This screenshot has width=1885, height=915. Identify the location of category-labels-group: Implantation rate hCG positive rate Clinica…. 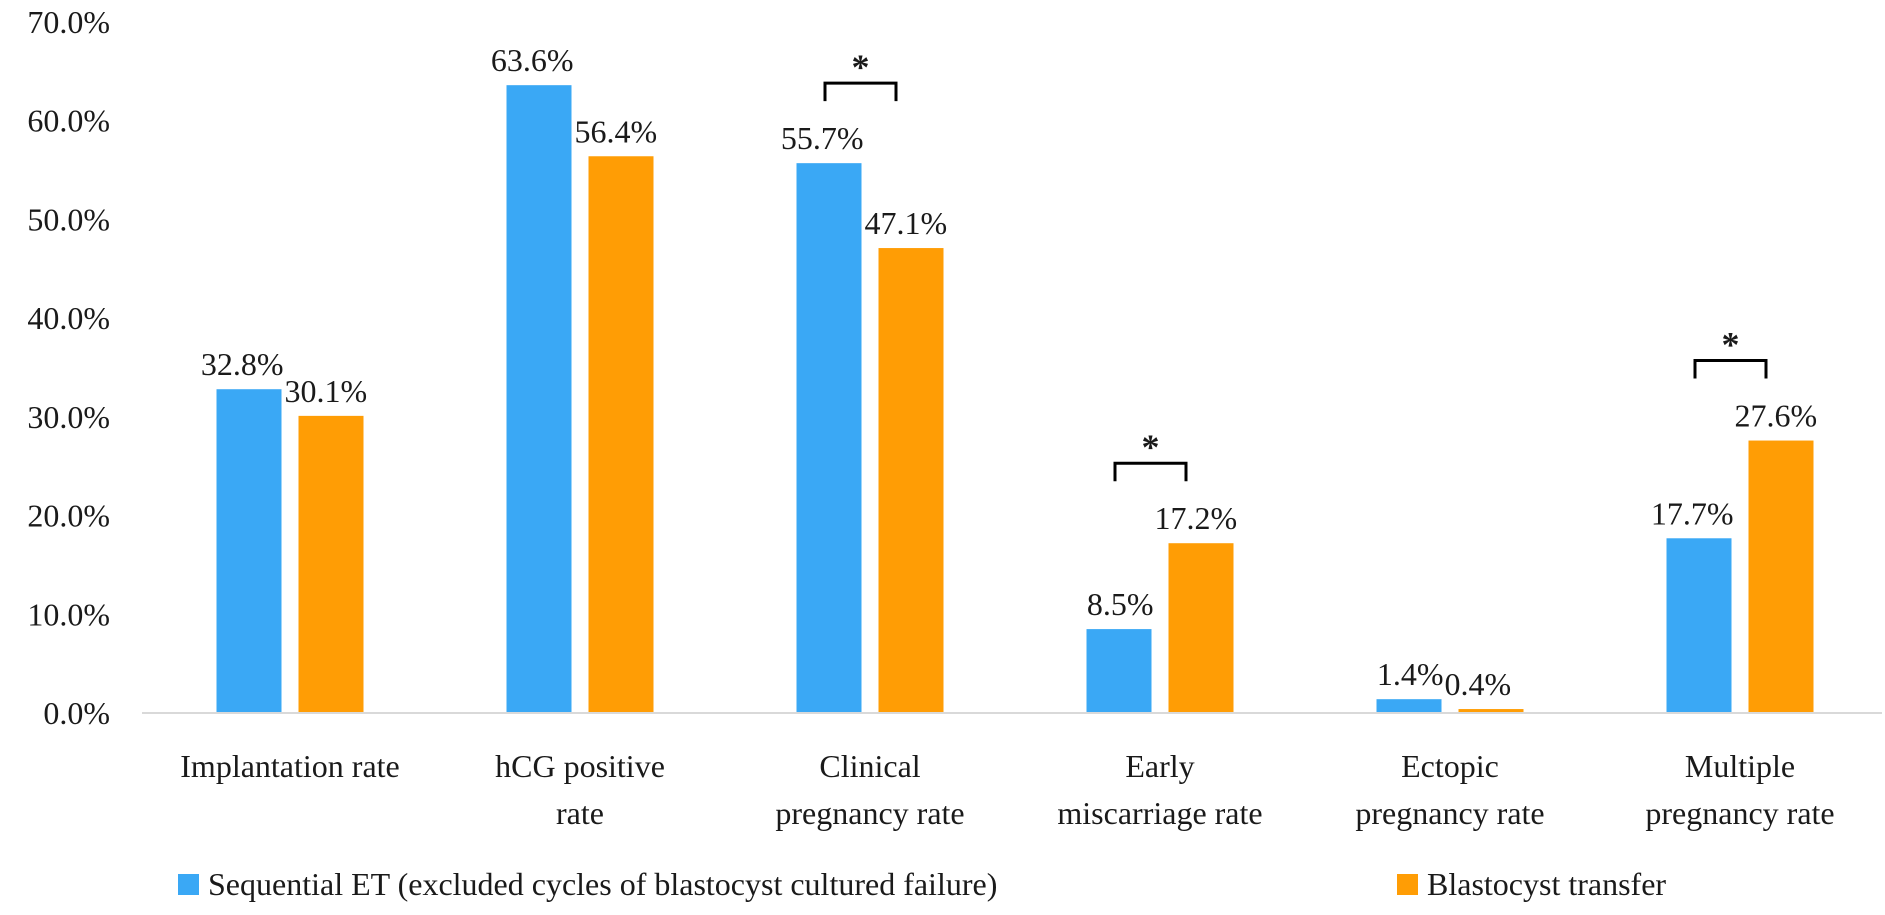
(1007, 789).